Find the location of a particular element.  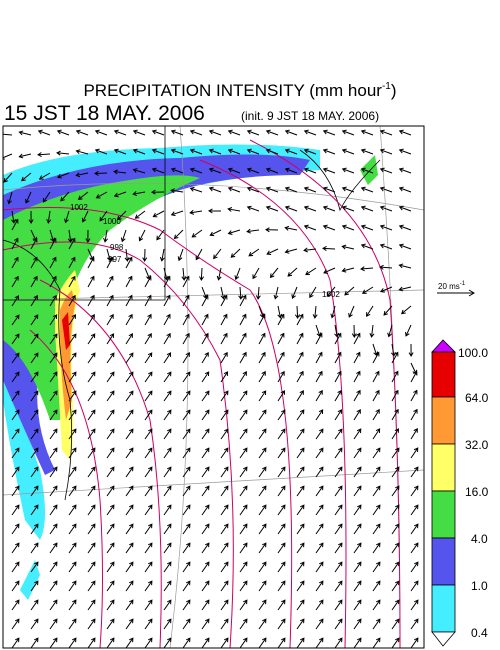

title-text: PRECIPITATION INTENSITY (mm hour is located at coordinates (232, 90).